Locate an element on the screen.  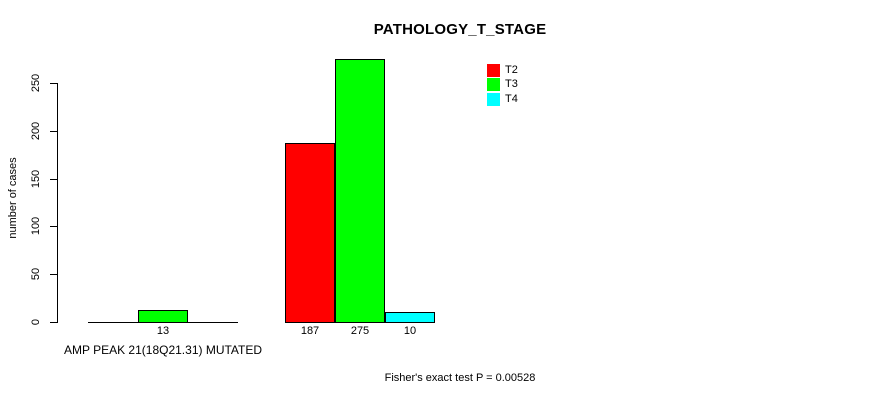
bar-t2-group2 is located at coordinates (310, 233).